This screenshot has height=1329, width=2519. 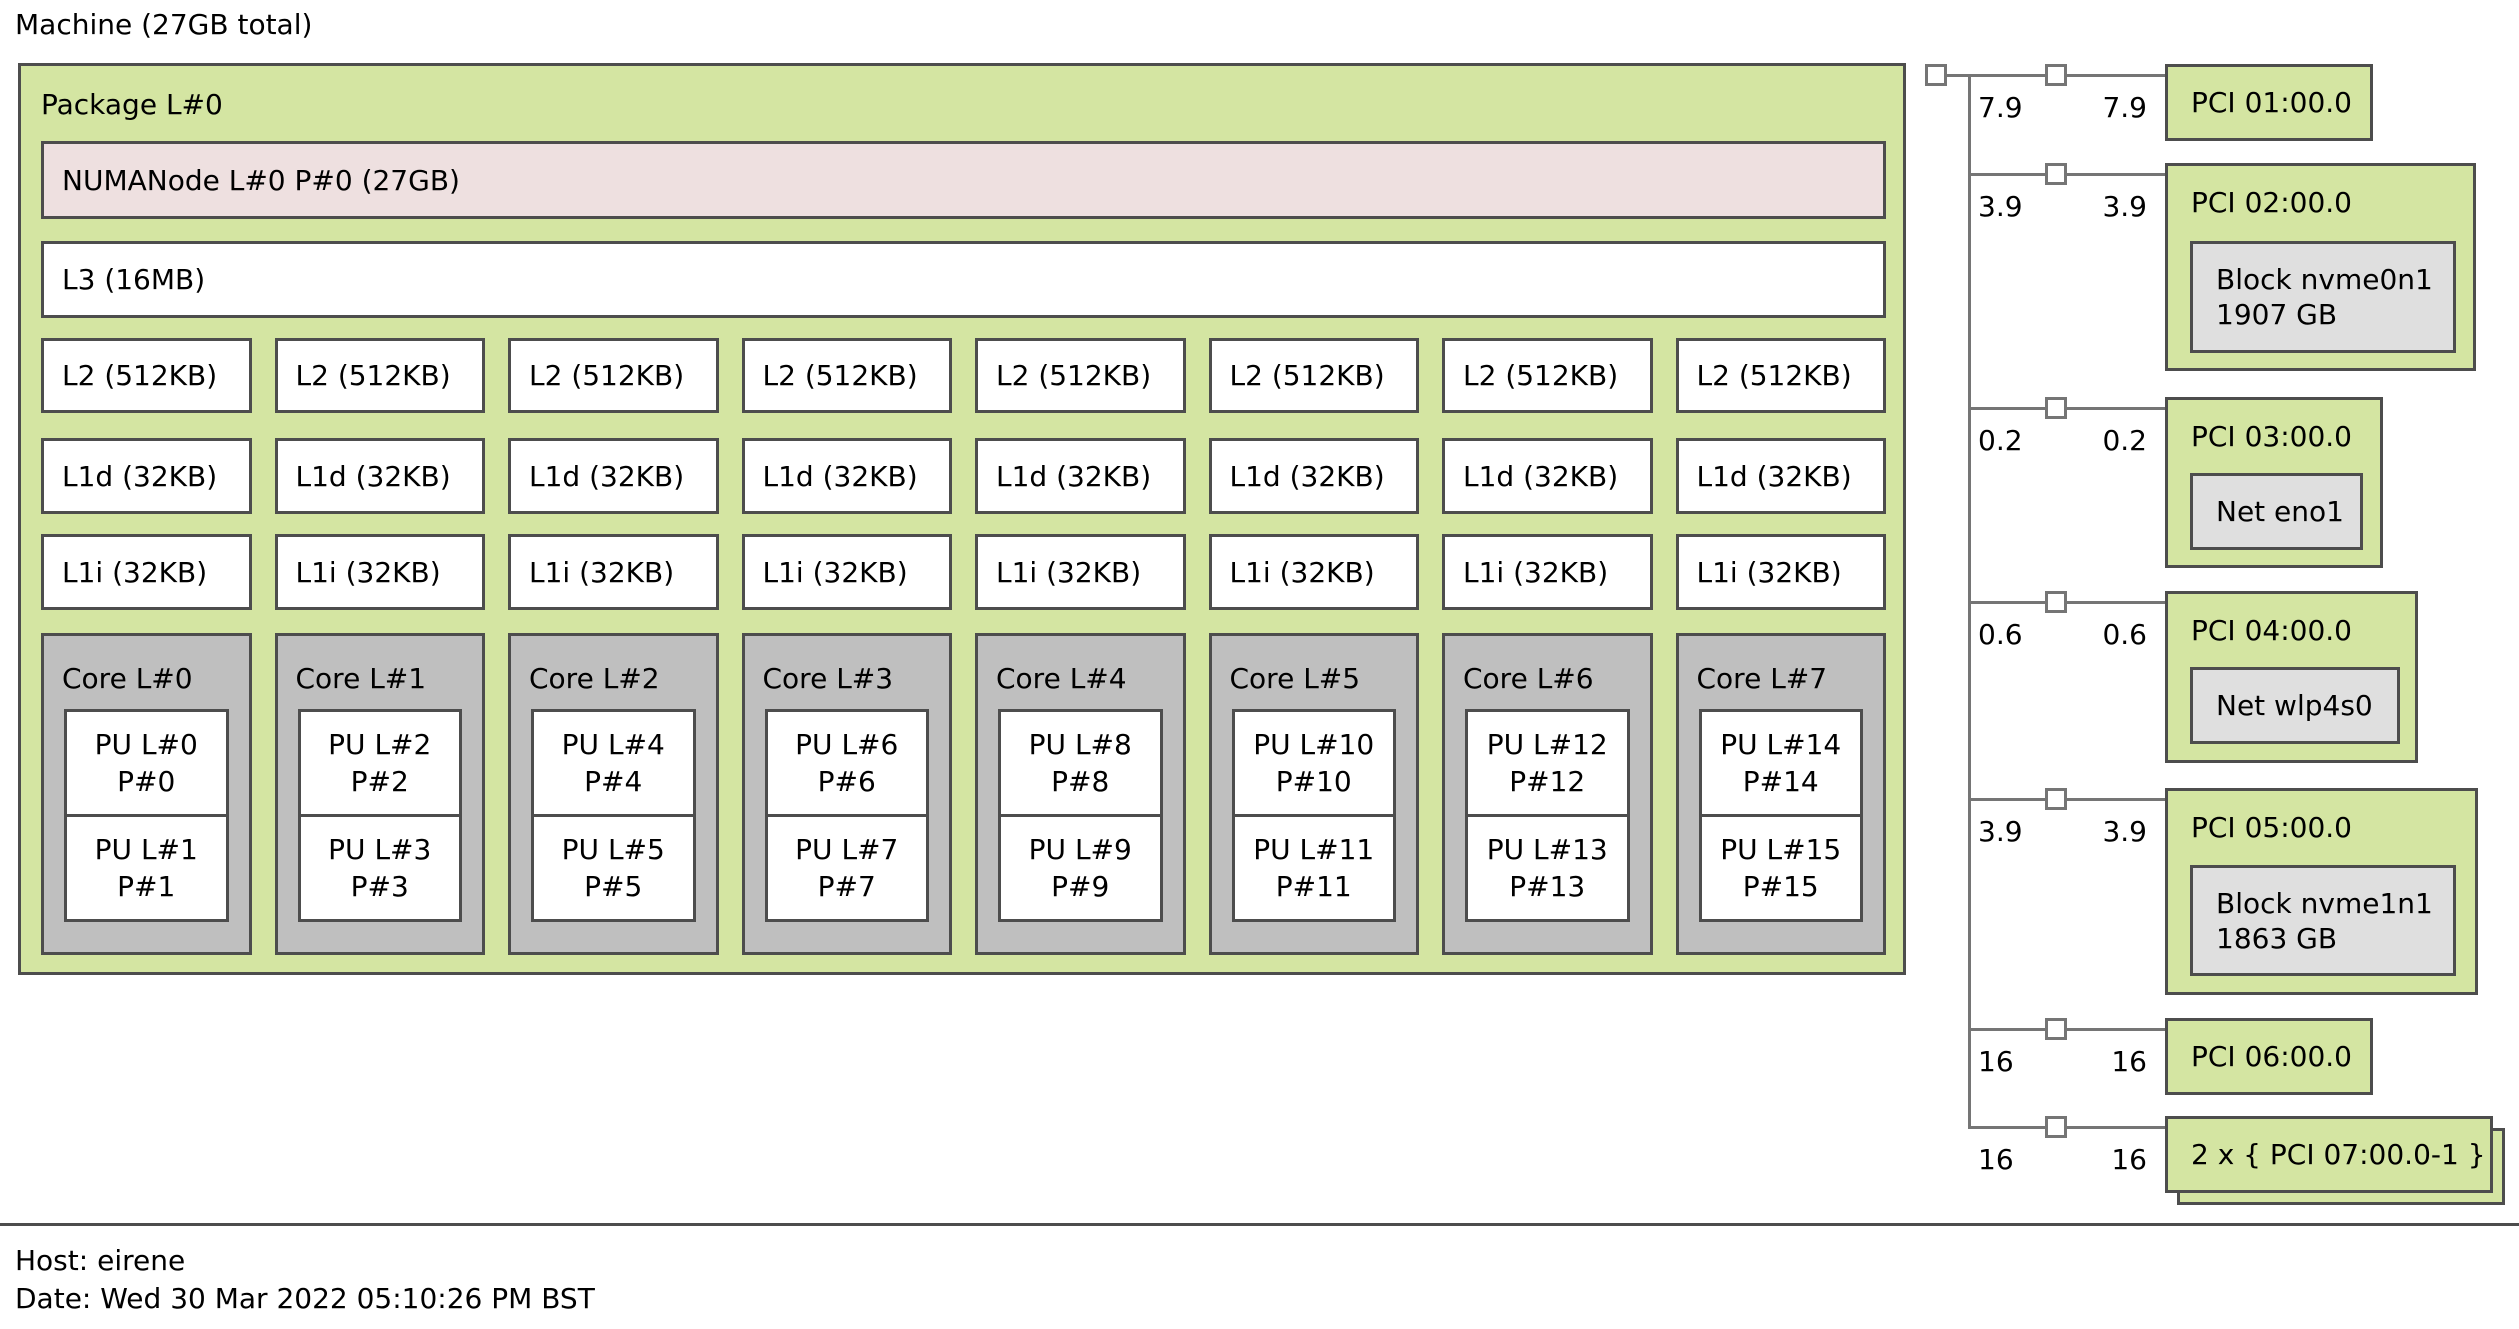 What do you see at coordinates (379, 763) in the screenshot?
I see `pu-box: PU L#2 P#2` at bounding box center [379, 763].